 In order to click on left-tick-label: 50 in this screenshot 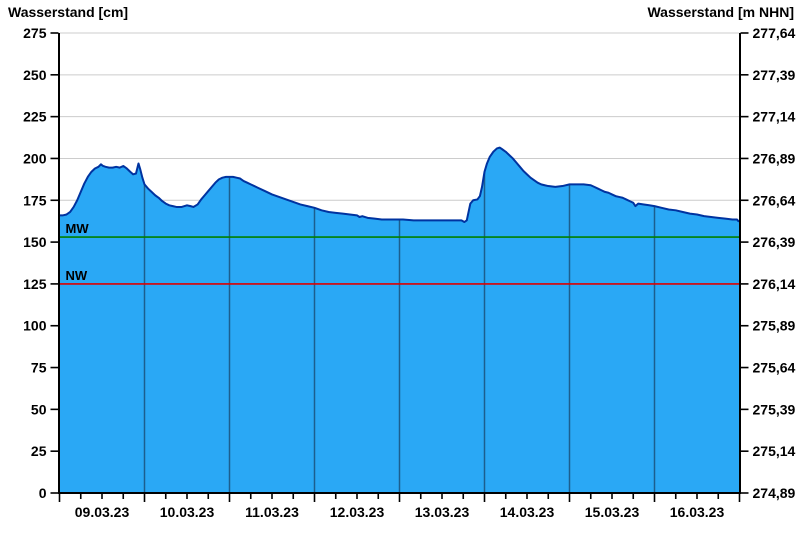, I will do `click(39, 409)`.